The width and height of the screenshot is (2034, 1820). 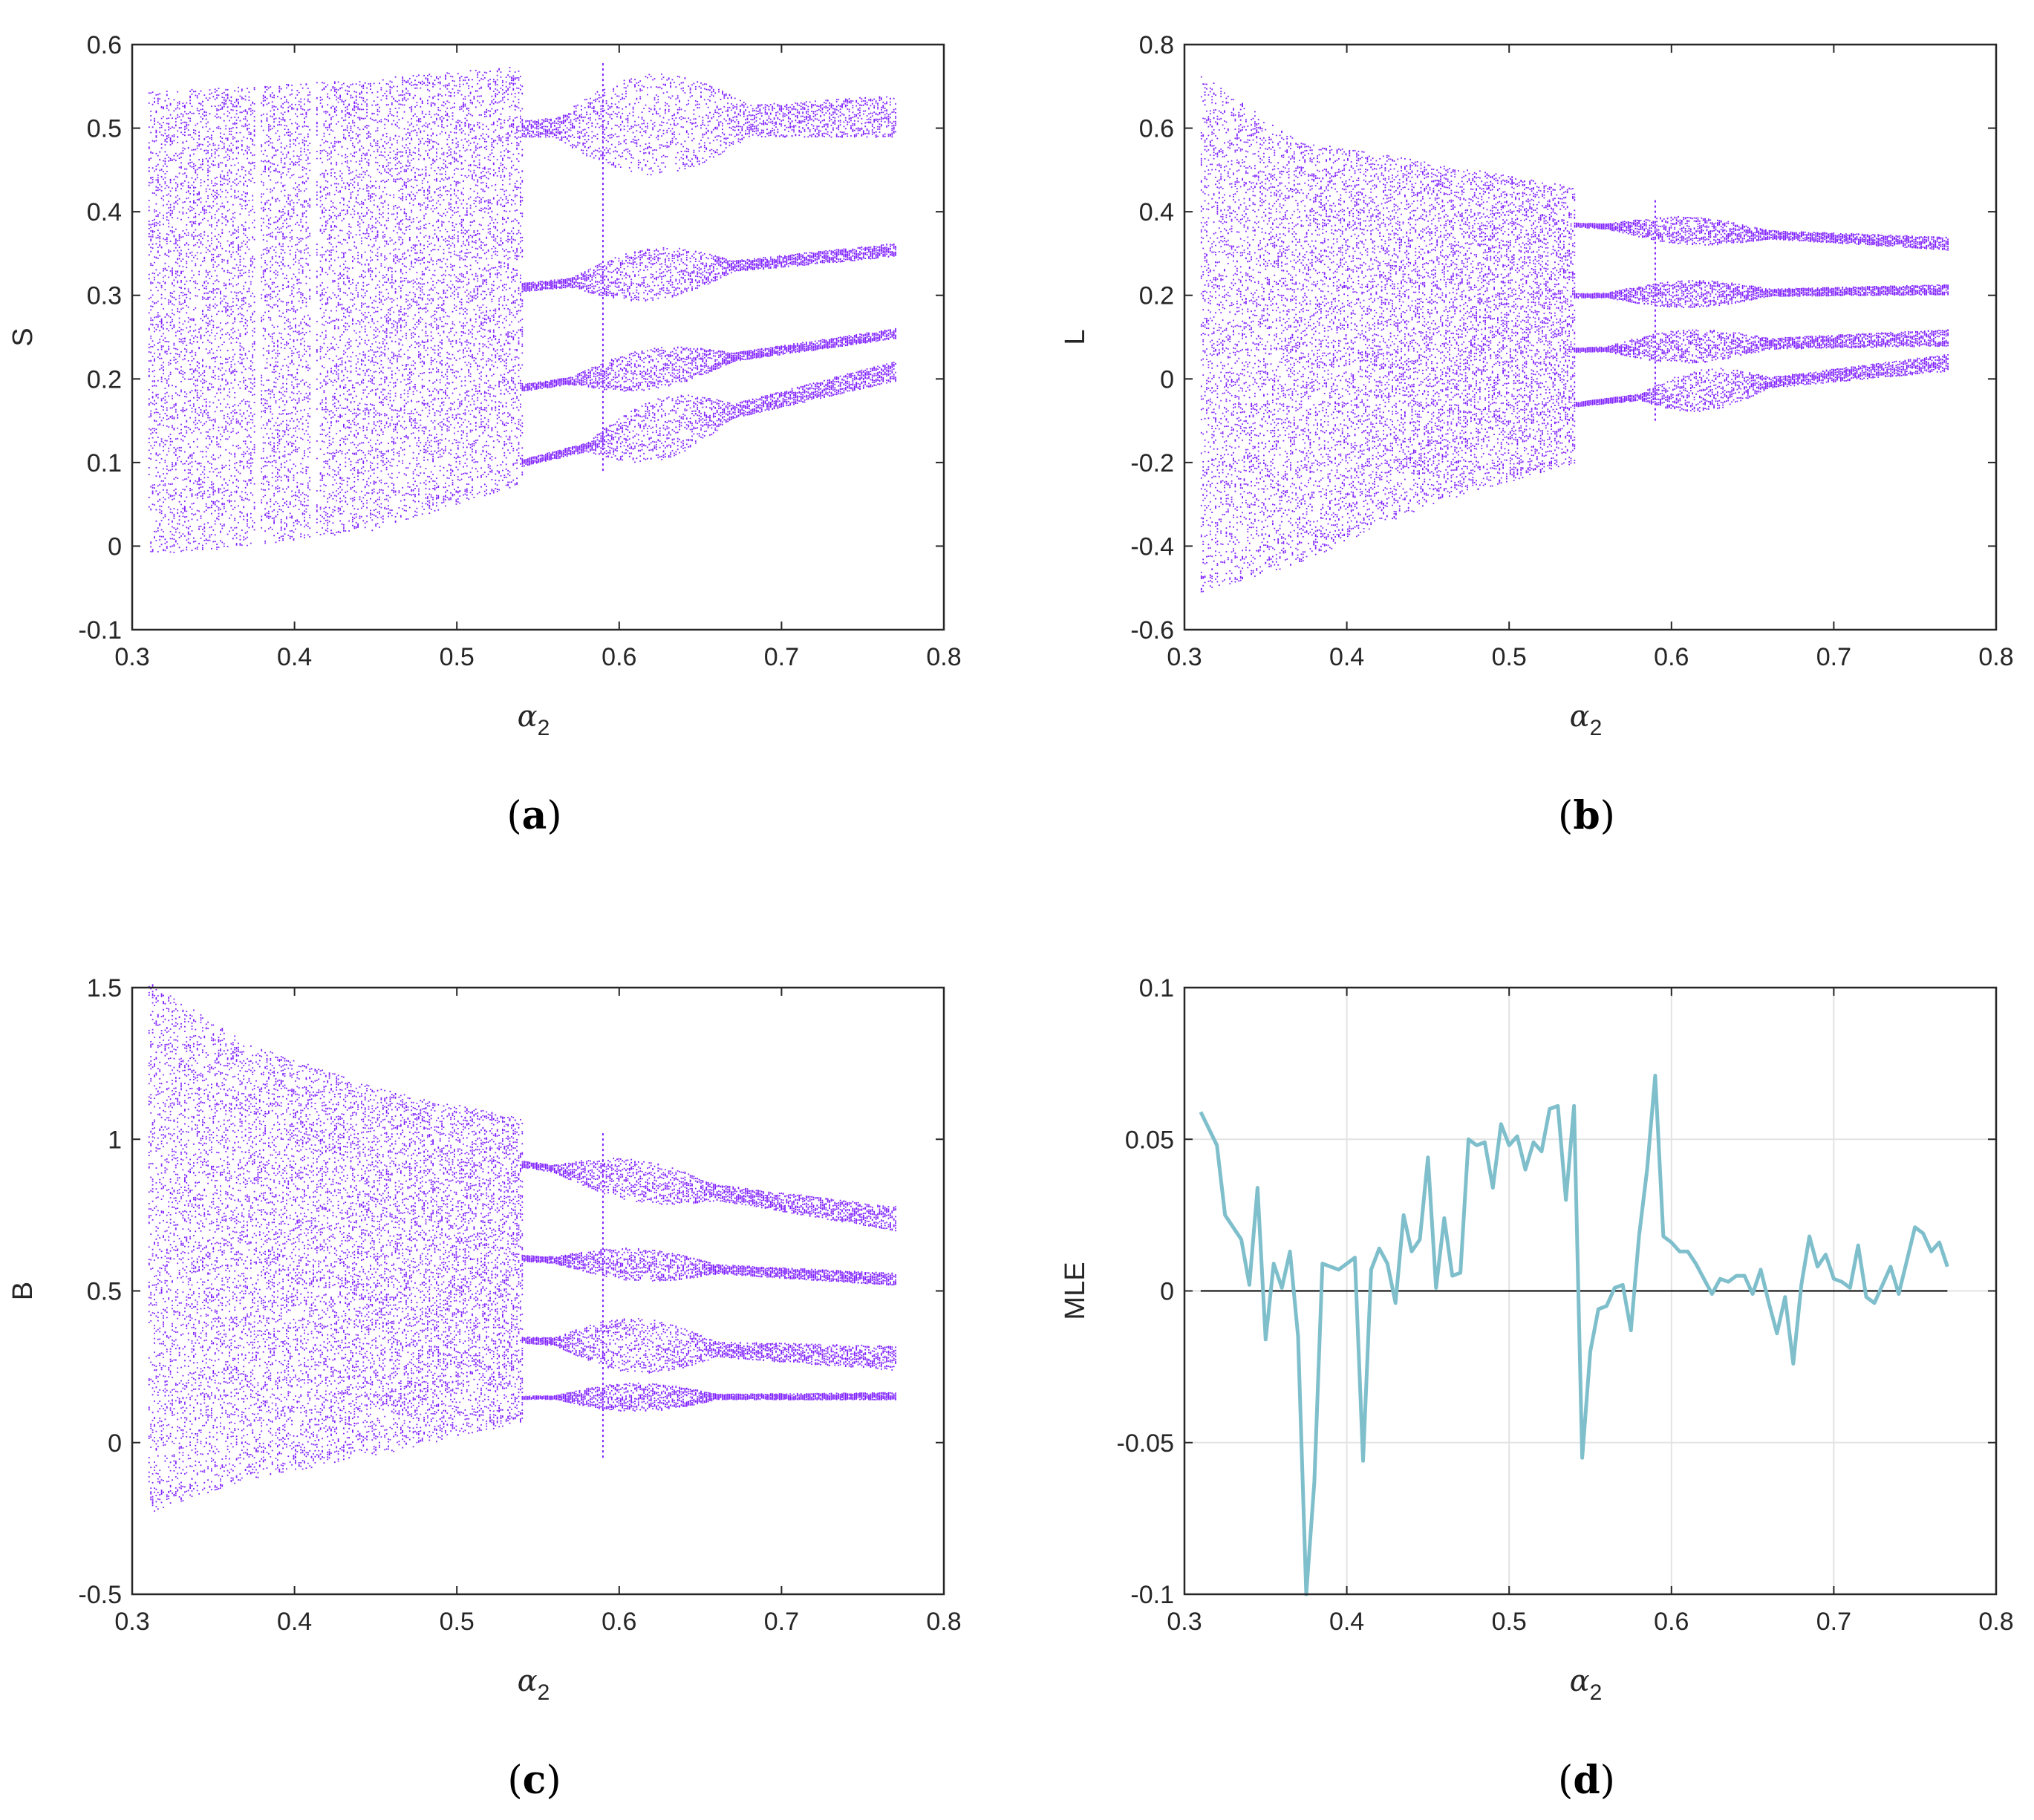 I want to click on bifurcation-scatter-c, so click(x=522, y=1248).